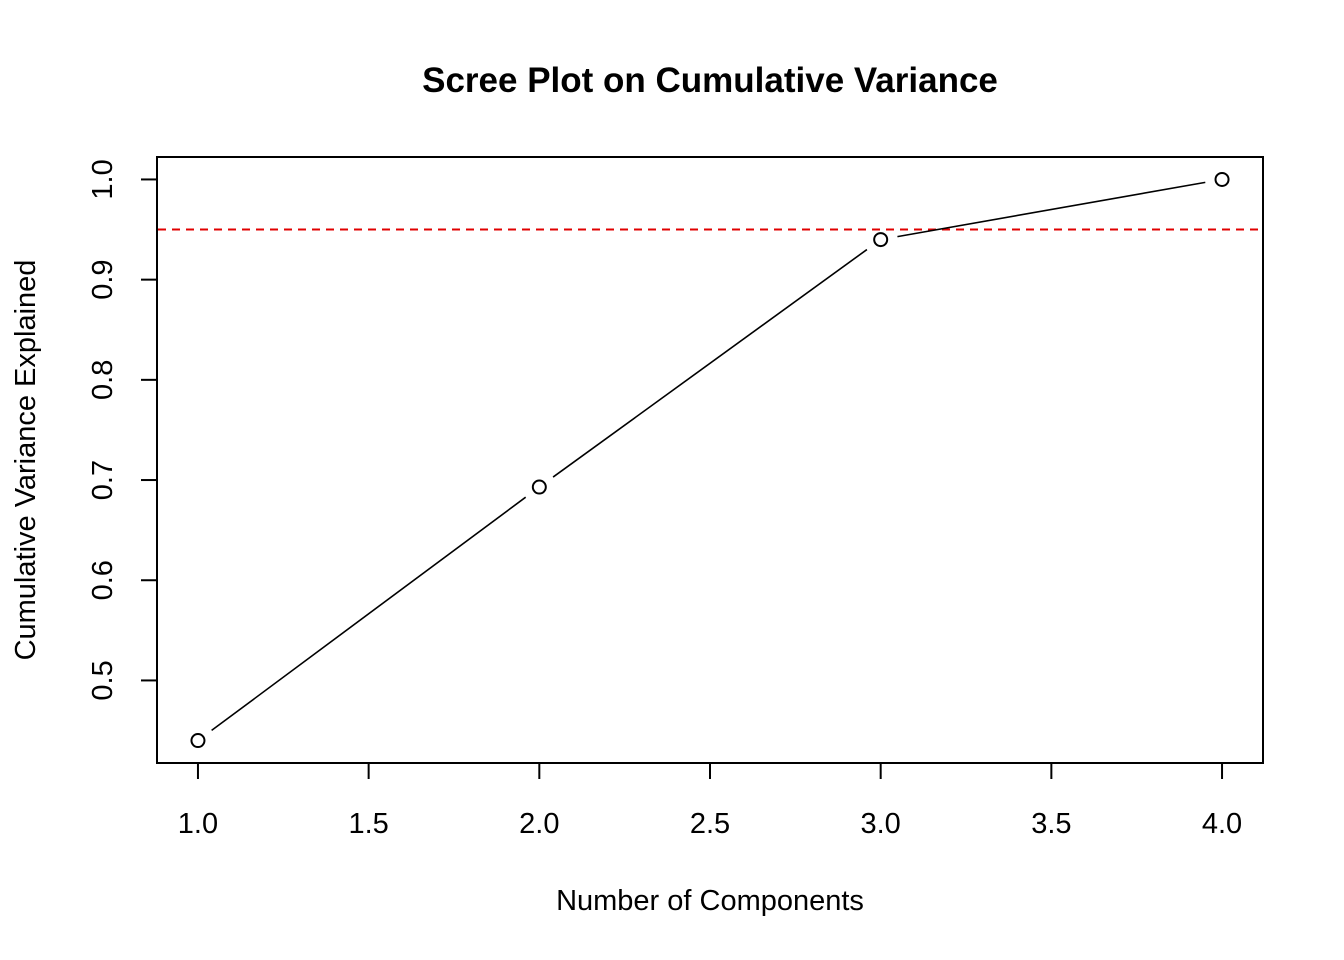 Image resolution: width=1344 pixels, height=960 pixels. Describe the element at coordinates (881, 824) in the screenshot. I see `x-tick-label: 3.0` at that location.